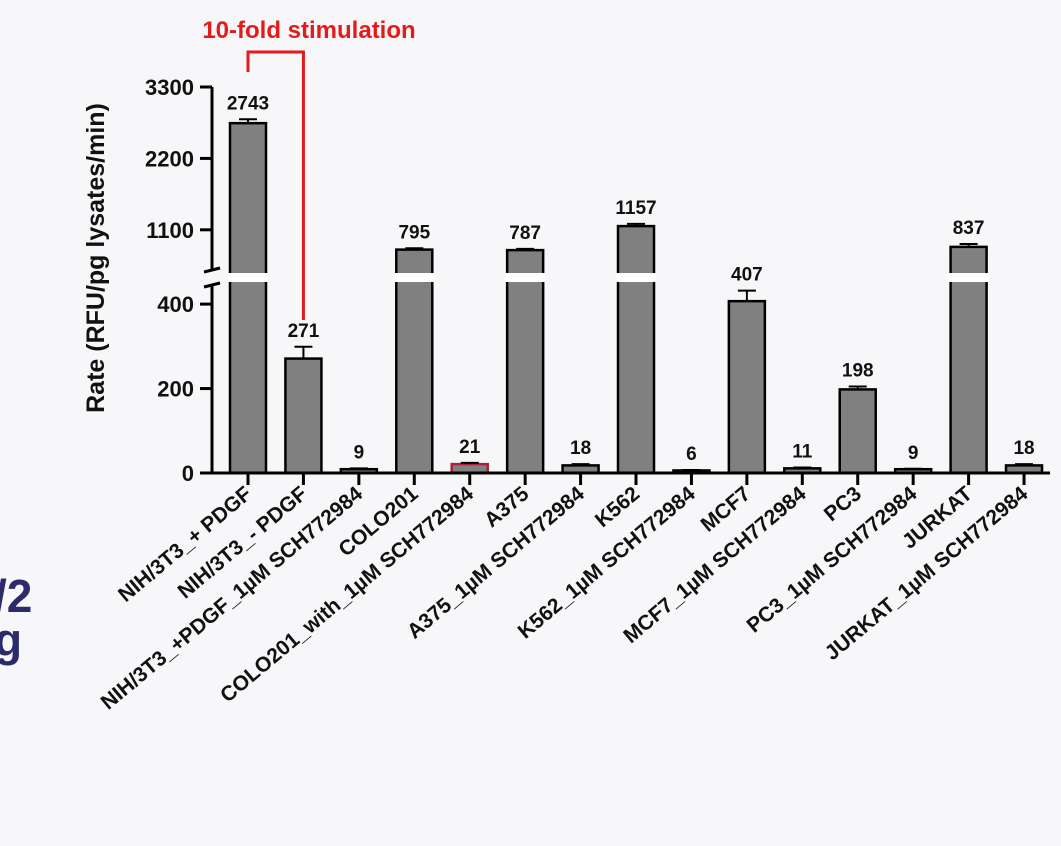 The image size is (1061, 846). What do you see at coordinates (525, 233) in the screenshot?
I see `data-label: 787` at bounding box center [525, 233].